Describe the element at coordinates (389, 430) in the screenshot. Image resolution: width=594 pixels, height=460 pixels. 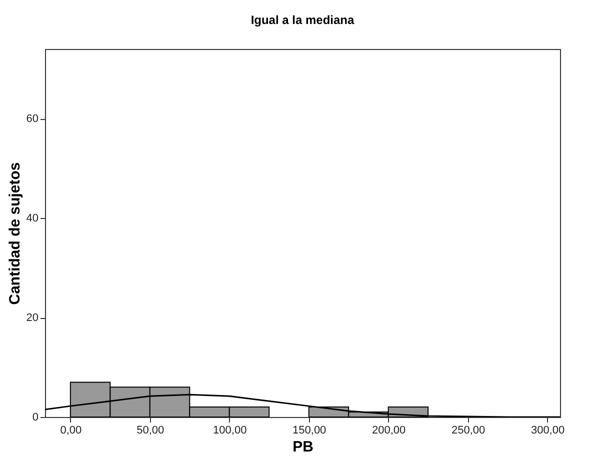
I see `x-tick-label: 200,00` at that location.